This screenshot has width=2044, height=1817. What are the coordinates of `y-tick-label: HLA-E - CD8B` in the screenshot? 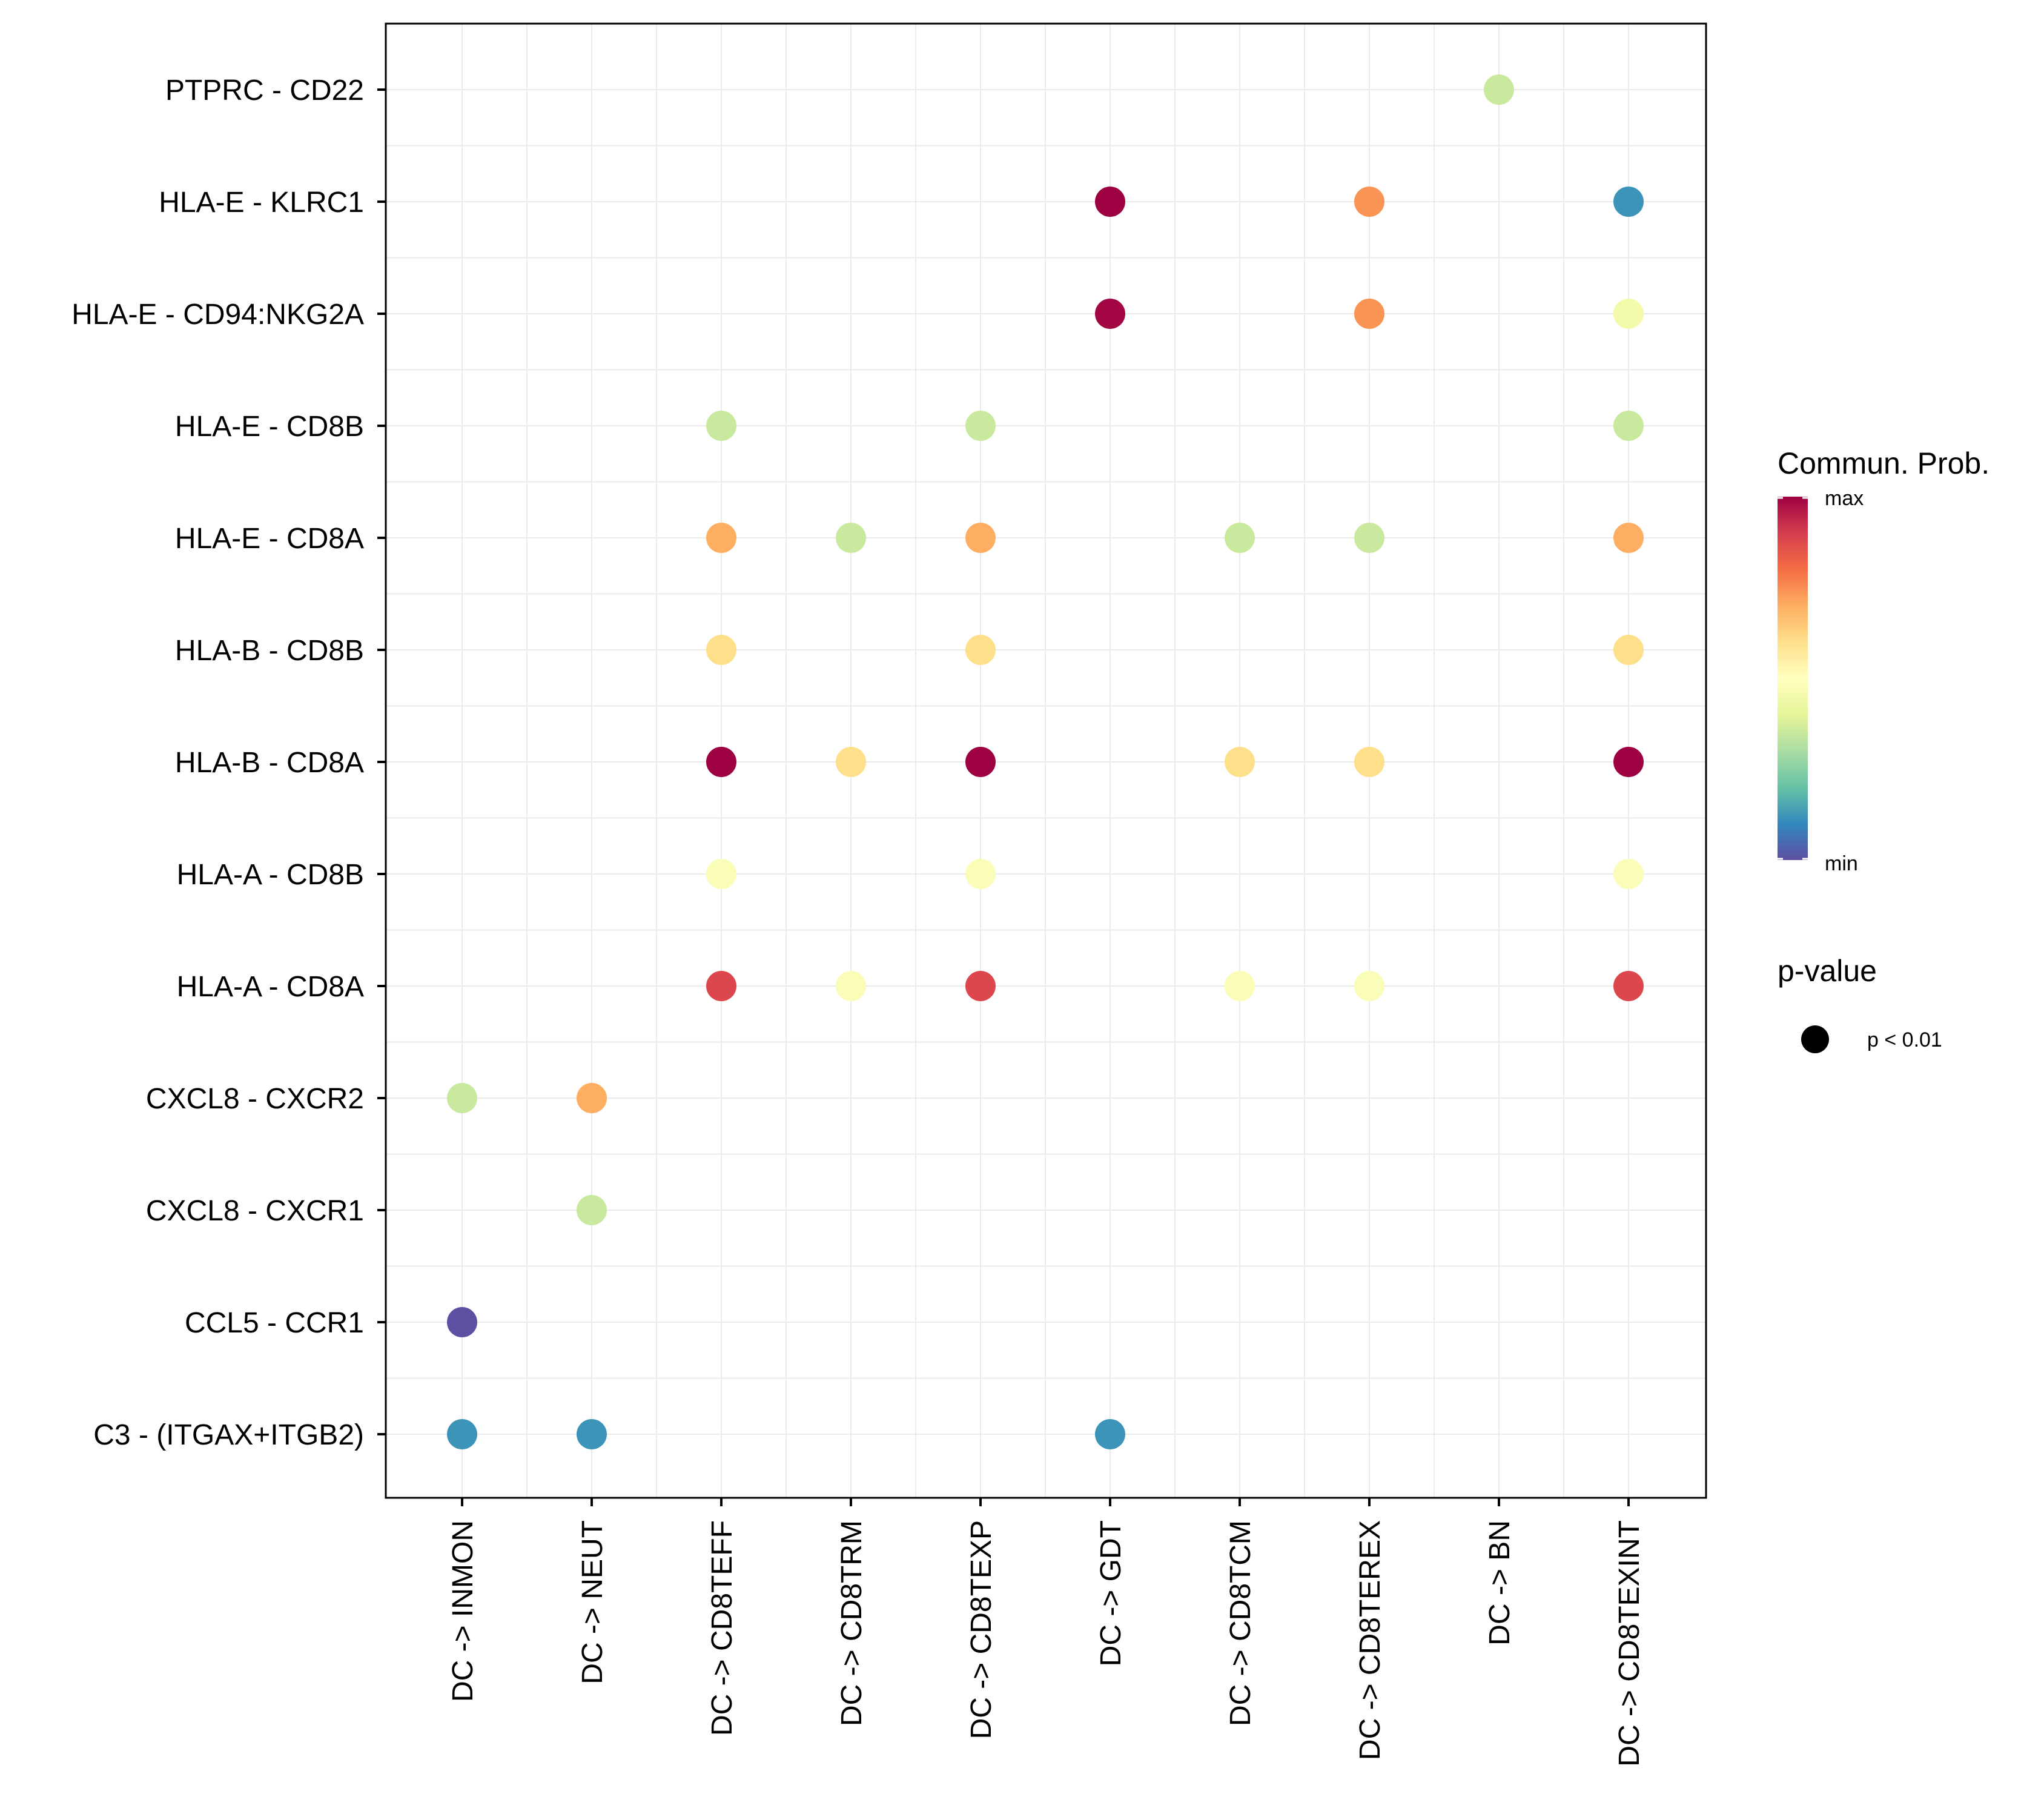 It's located at (269, 427).